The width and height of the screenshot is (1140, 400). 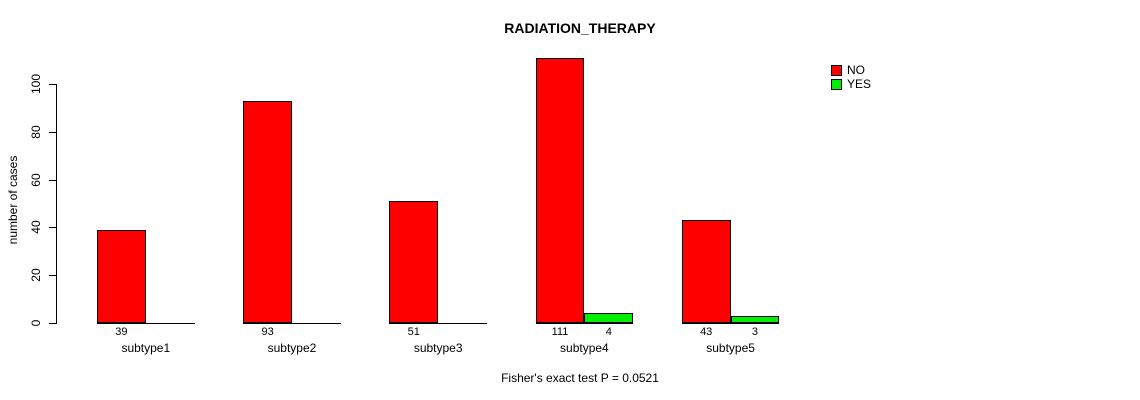 What do you see at coordinates (706, 332) in the screenshot?
I see `bar-value-no-subtype5: 43` at bounding box center [706, 332].